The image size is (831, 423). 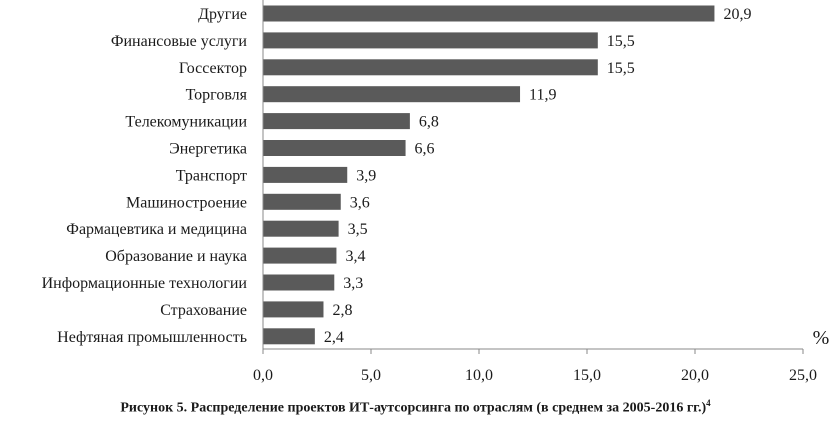 What do you see at coordinates (803, 375) in the screenshot?
I see `x-tick-label: 25,0` at bounding box center [803, 375].